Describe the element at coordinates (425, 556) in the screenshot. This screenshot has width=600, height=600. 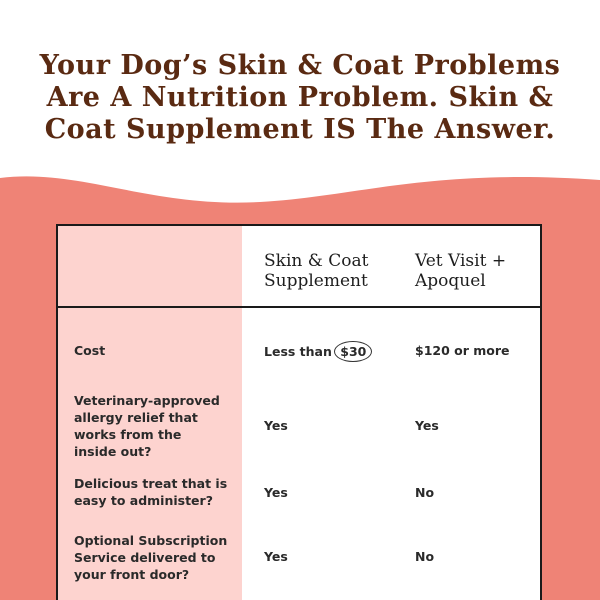
I see `cell-subscription-vet: No` at that location.